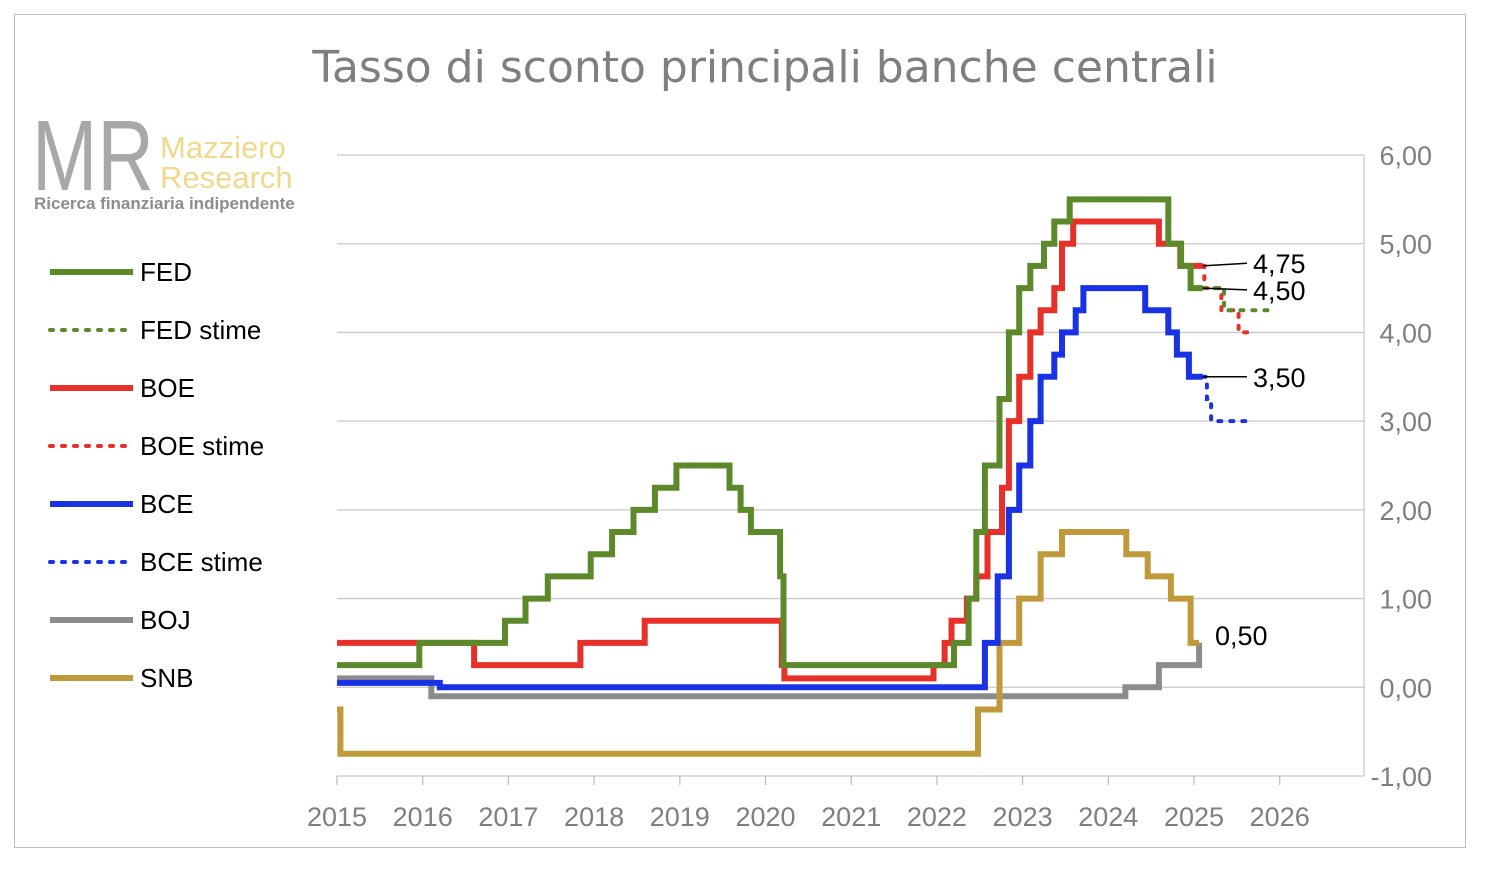  Describe the element at coordinates (1401, 777) in the screenshot. I see `y-tick-label: -1,00` at that location.